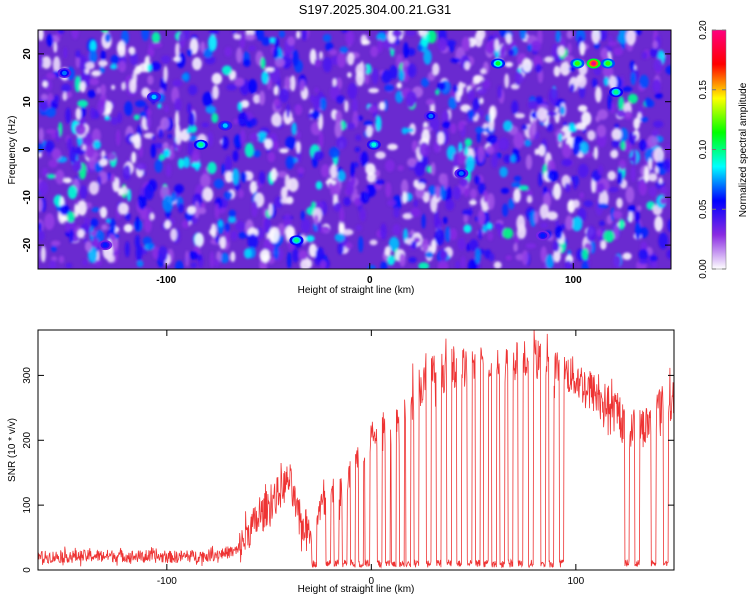 The image size is (750, 600). I want to click on snr-ytick-label: 0, so click(27, 570).